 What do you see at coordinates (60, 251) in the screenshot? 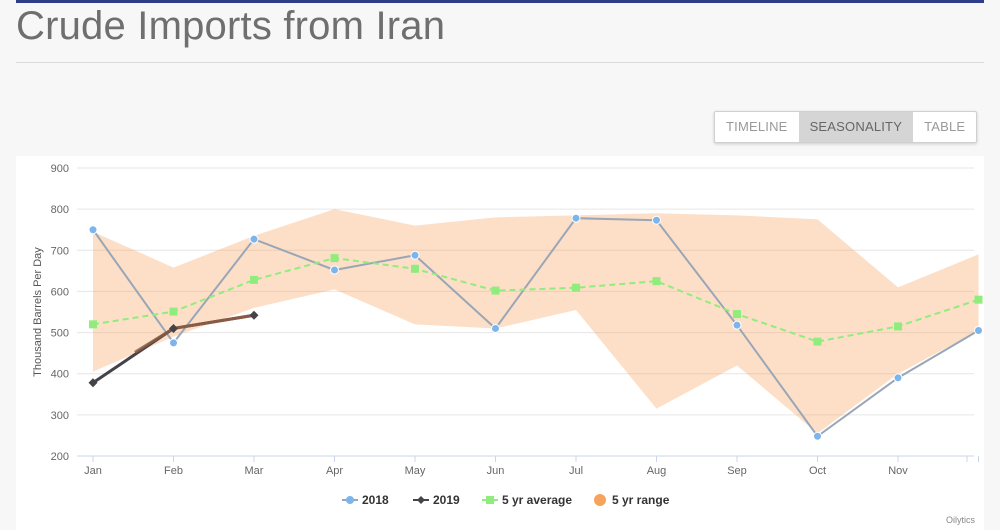
I see `y-tick-label: 700` at bounding box center [60, 251].